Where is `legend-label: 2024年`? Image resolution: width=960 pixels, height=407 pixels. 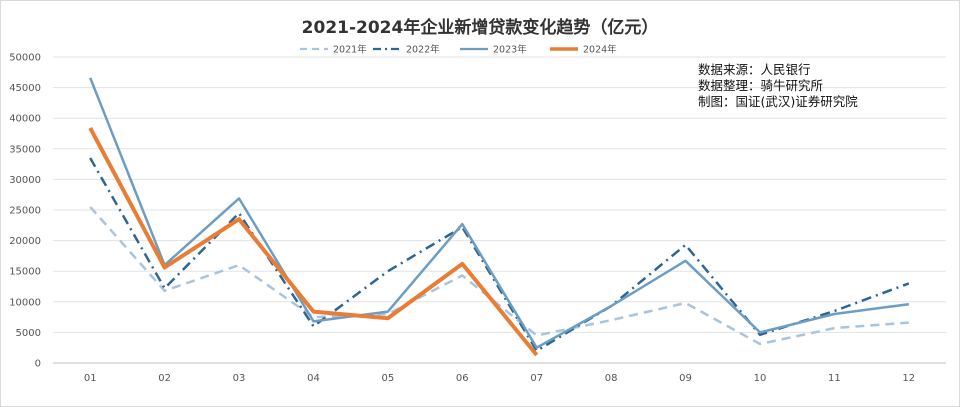 legend-label: 2024年 is located at coordinates (600, 50).